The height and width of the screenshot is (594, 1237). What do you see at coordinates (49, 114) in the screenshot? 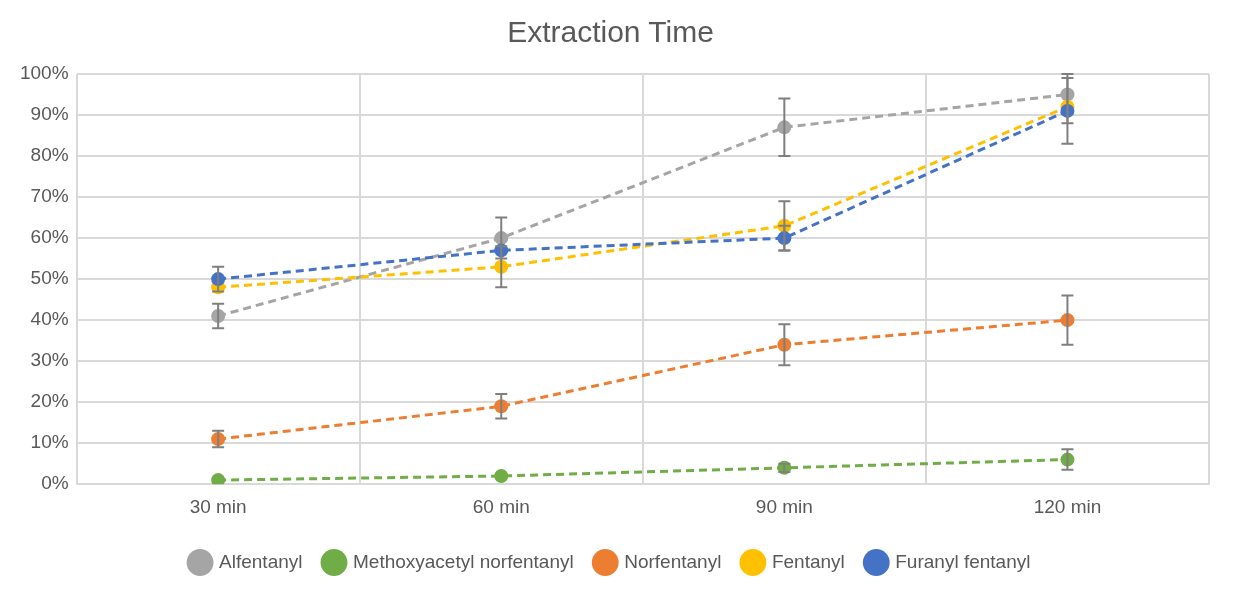
I see `y-tick-label: 90%` at bounding box center [49, 114].